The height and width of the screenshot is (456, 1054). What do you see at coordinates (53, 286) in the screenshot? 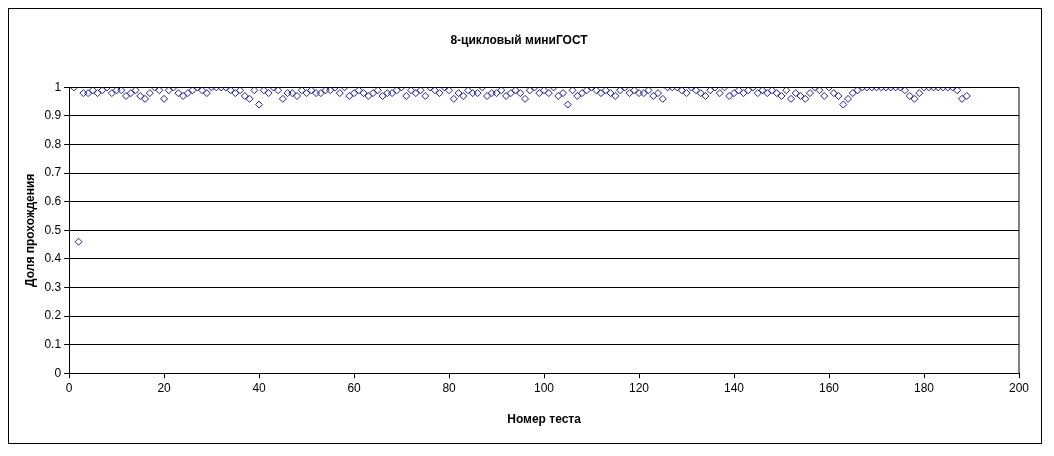
I see `y-tick-label: 0.3` at bounding box center [53, 286].